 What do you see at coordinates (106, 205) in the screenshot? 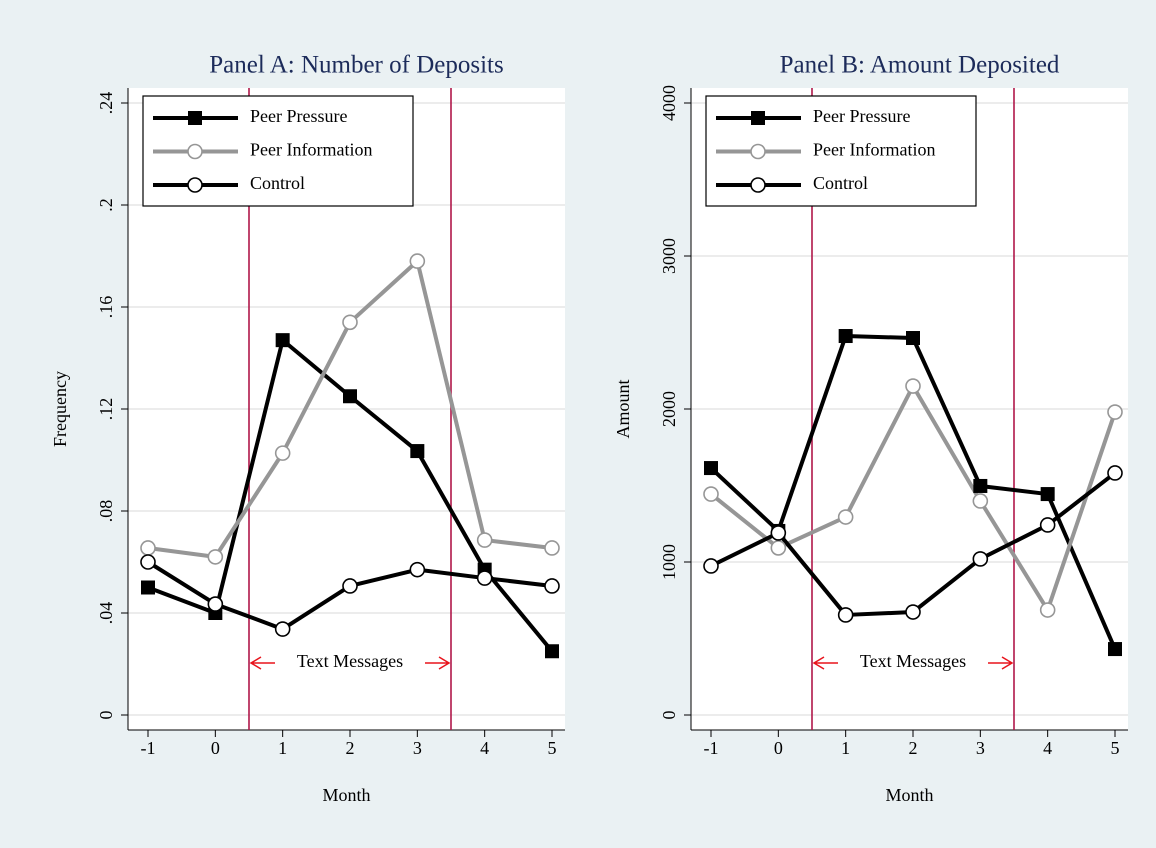
I see `y-tick-label: .2` at bounding box center [106, 205].